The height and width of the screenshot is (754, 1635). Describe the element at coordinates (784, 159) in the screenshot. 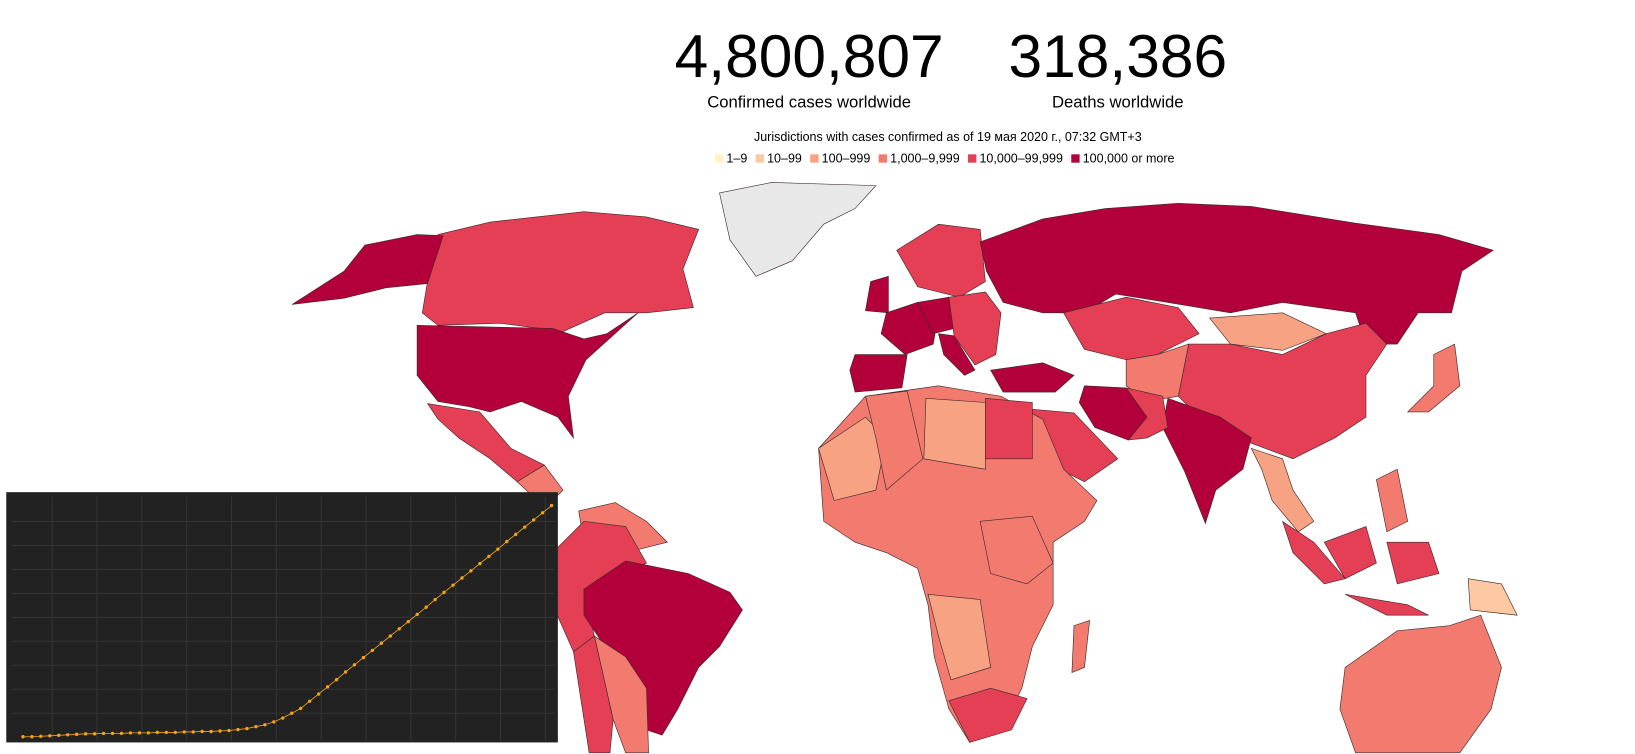

I see `legend-label: 10–99` at that location.